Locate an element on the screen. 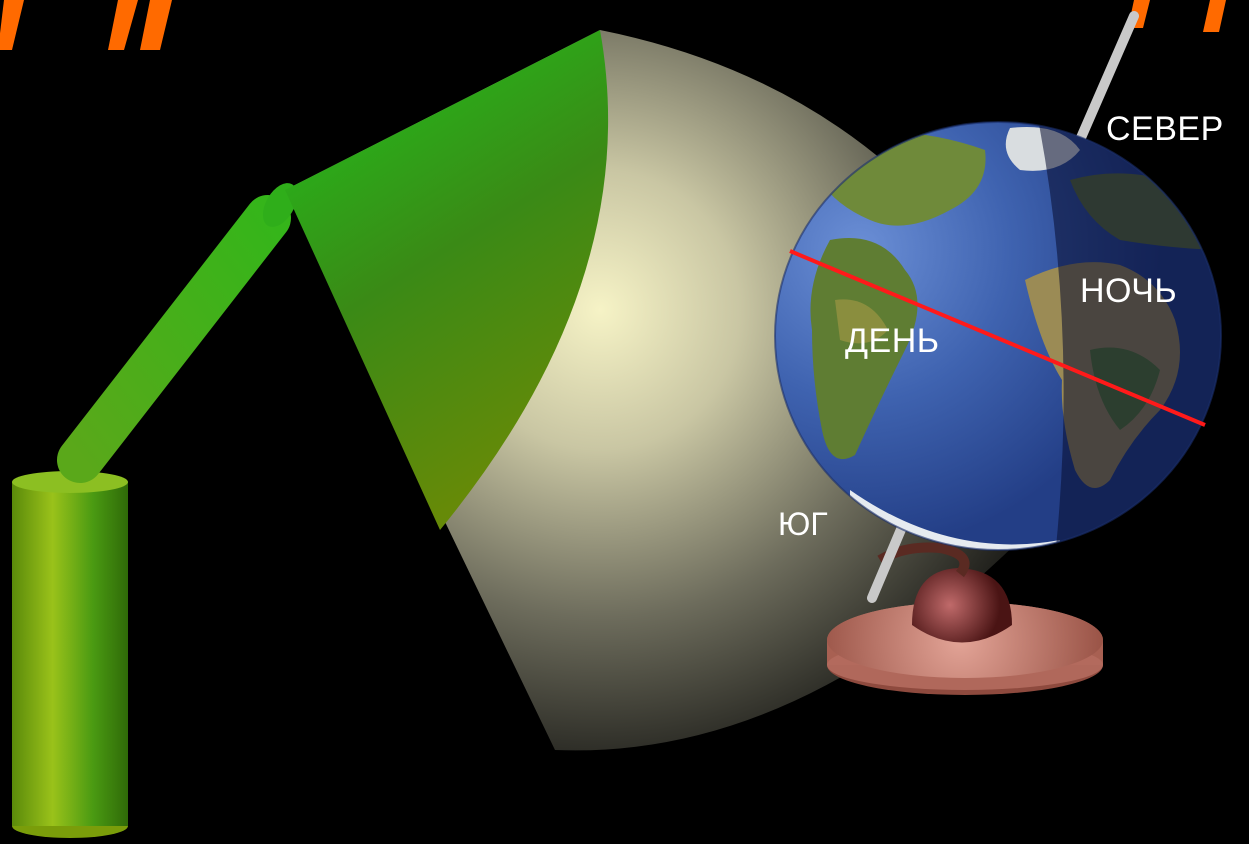 The image size is (1249, 844). night-label: НОЧЬ is located at coordinates (1128, 291).